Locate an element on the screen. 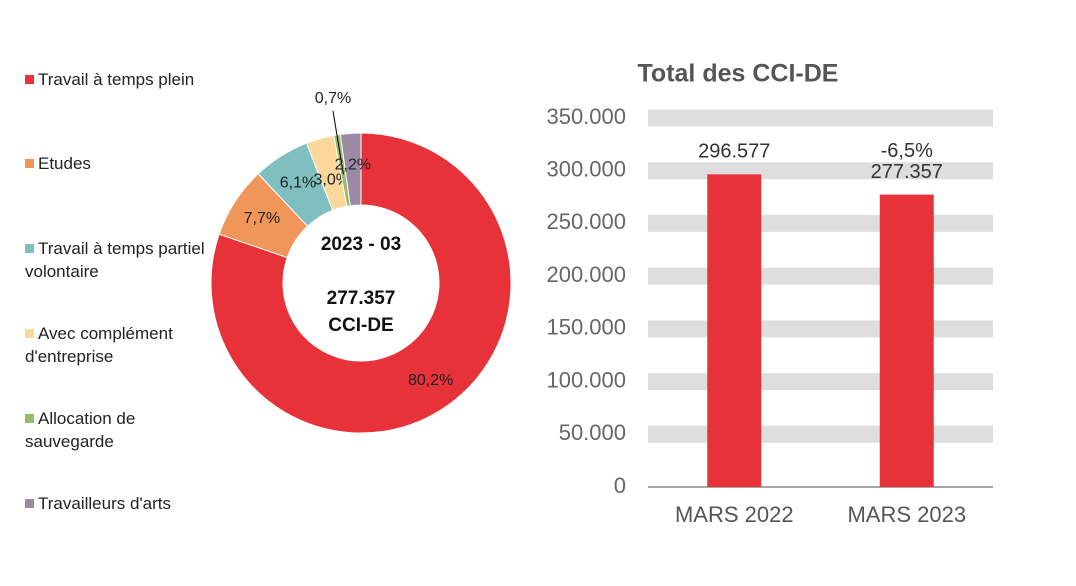  y-tick-label: 300.000 is located at coordinates (586, 169).